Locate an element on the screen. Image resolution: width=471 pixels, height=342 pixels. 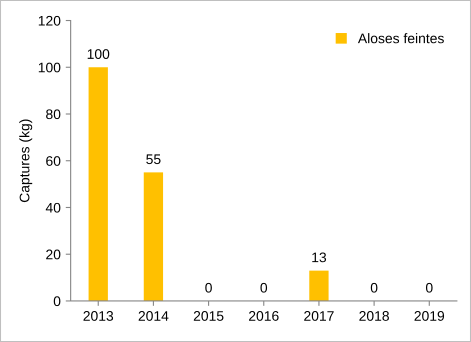
x-tick-label: 2013 is located at coordinates (98, 316).